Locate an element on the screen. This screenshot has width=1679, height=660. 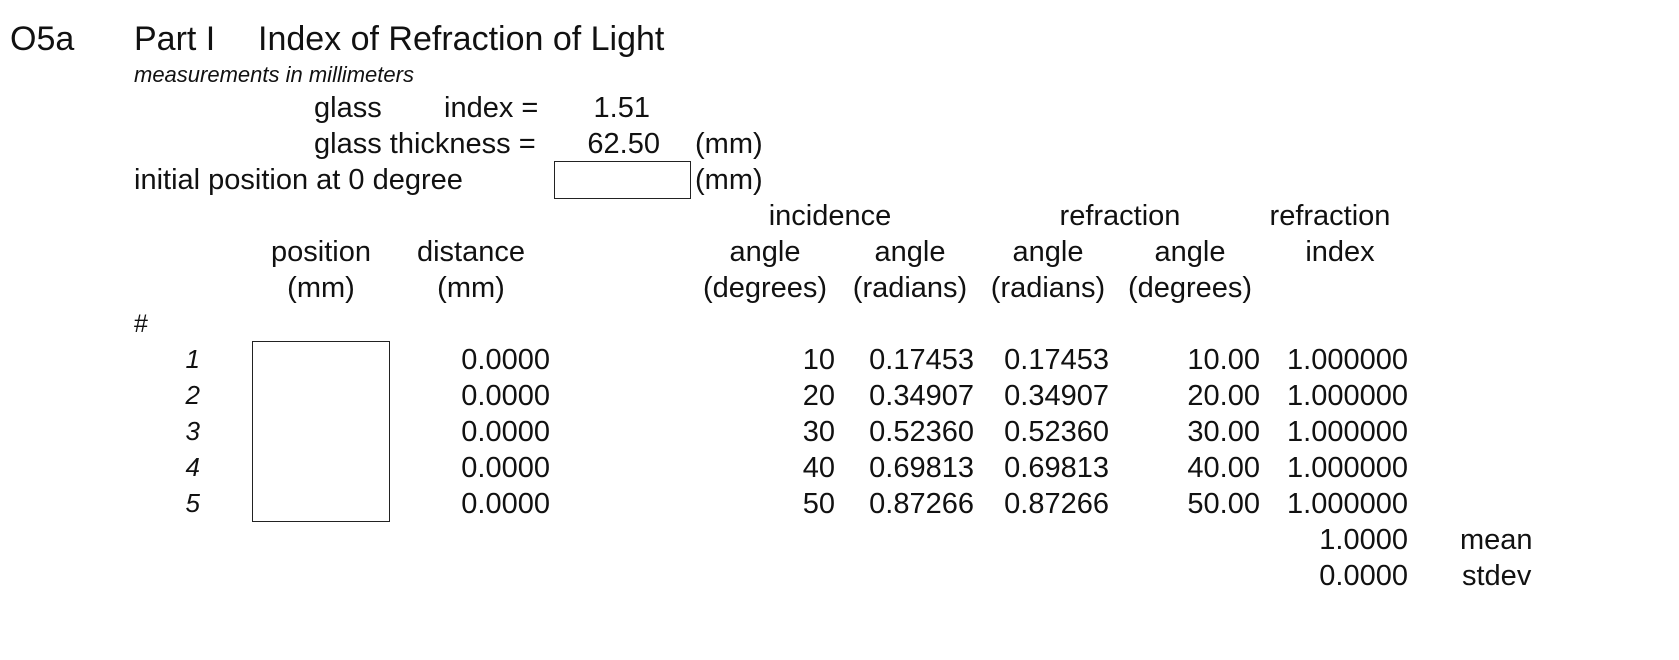
mean-value: 1.0000 is located at coordinates (1363, 540).